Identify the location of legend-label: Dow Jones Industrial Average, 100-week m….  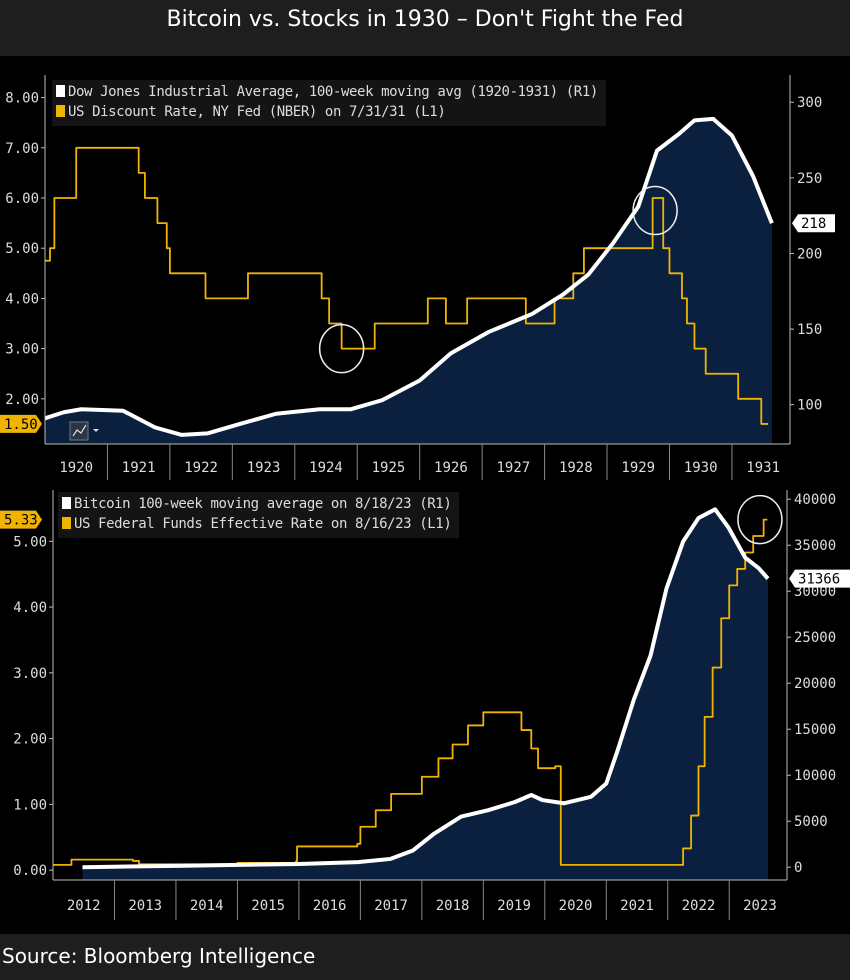
(333, 92).